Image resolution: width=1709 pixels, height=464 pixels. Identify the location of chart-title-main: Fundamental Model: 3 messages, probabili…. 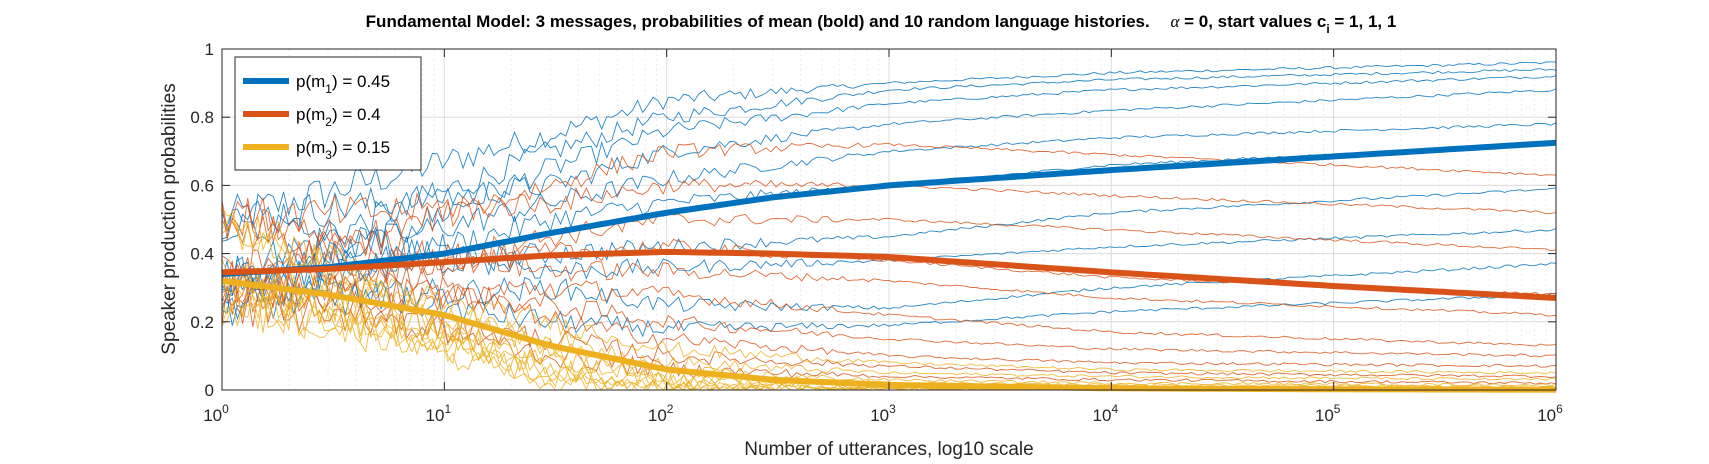
(758, 21).